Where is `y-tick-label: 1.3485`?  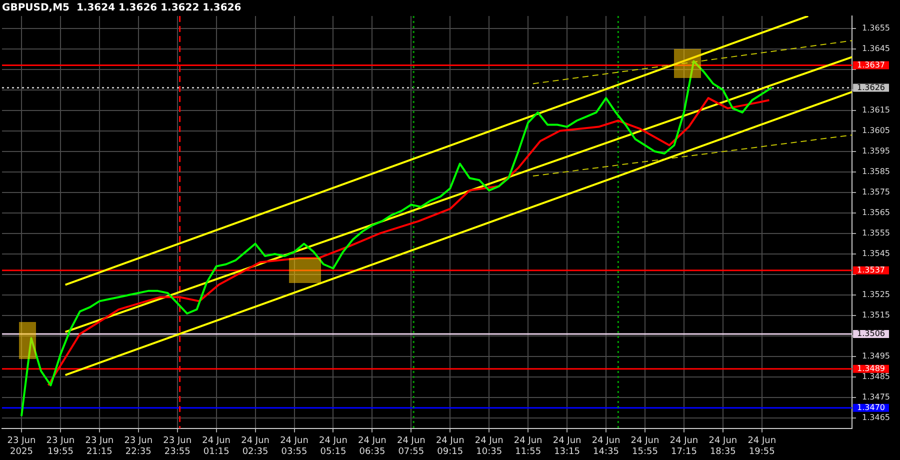
y-tick-label: 1.3485 is located at coordinates (876, 377).